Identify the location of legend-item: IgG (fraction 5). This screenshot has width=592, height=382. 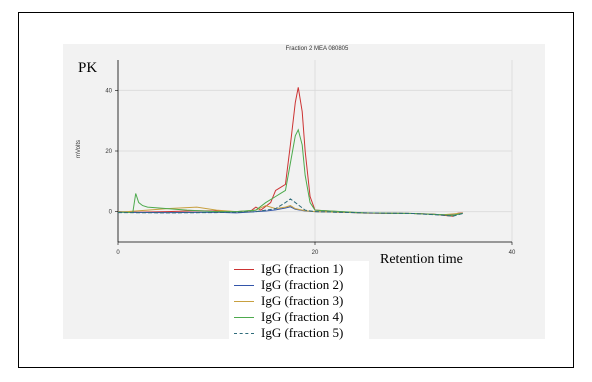
(299, 333).